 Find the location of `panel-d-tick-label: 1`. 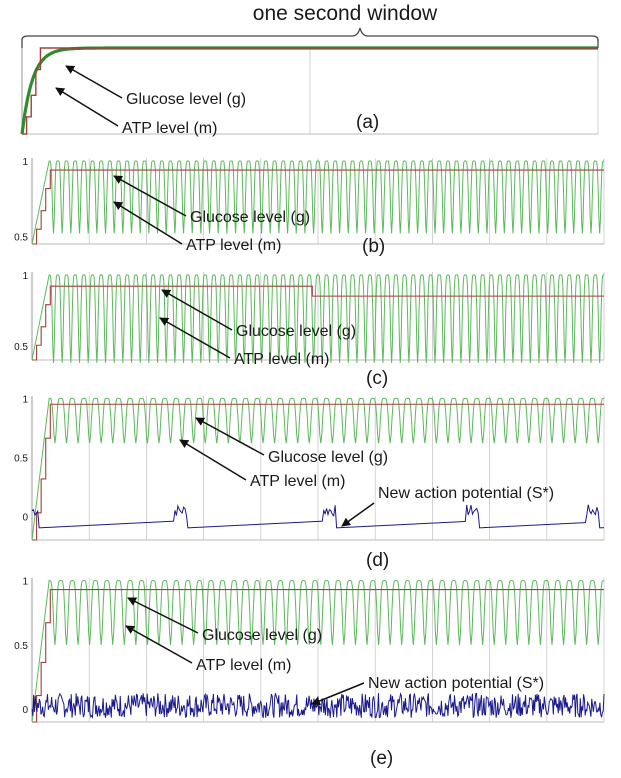

panel-d-tick-label: 1 is located at coordinates (25, 399).